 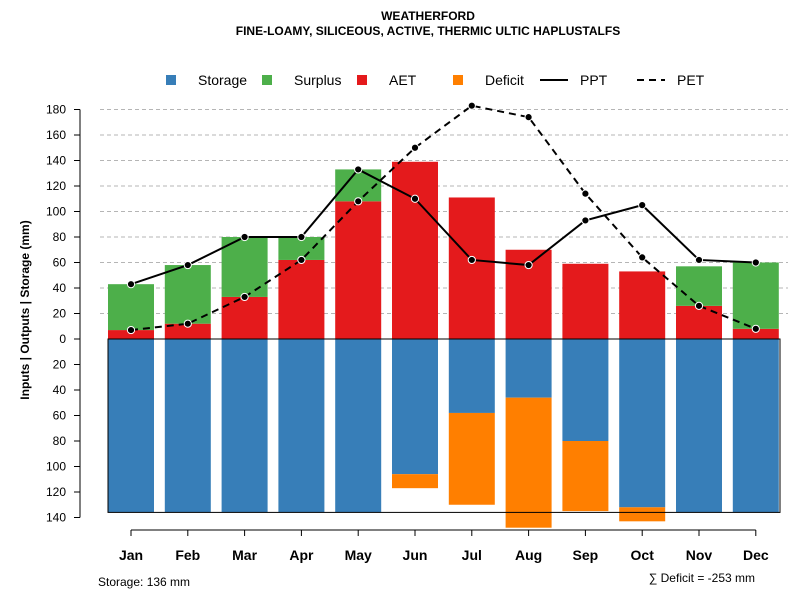 I want to click on bar-storage-jun, so click(x=415, y=407).